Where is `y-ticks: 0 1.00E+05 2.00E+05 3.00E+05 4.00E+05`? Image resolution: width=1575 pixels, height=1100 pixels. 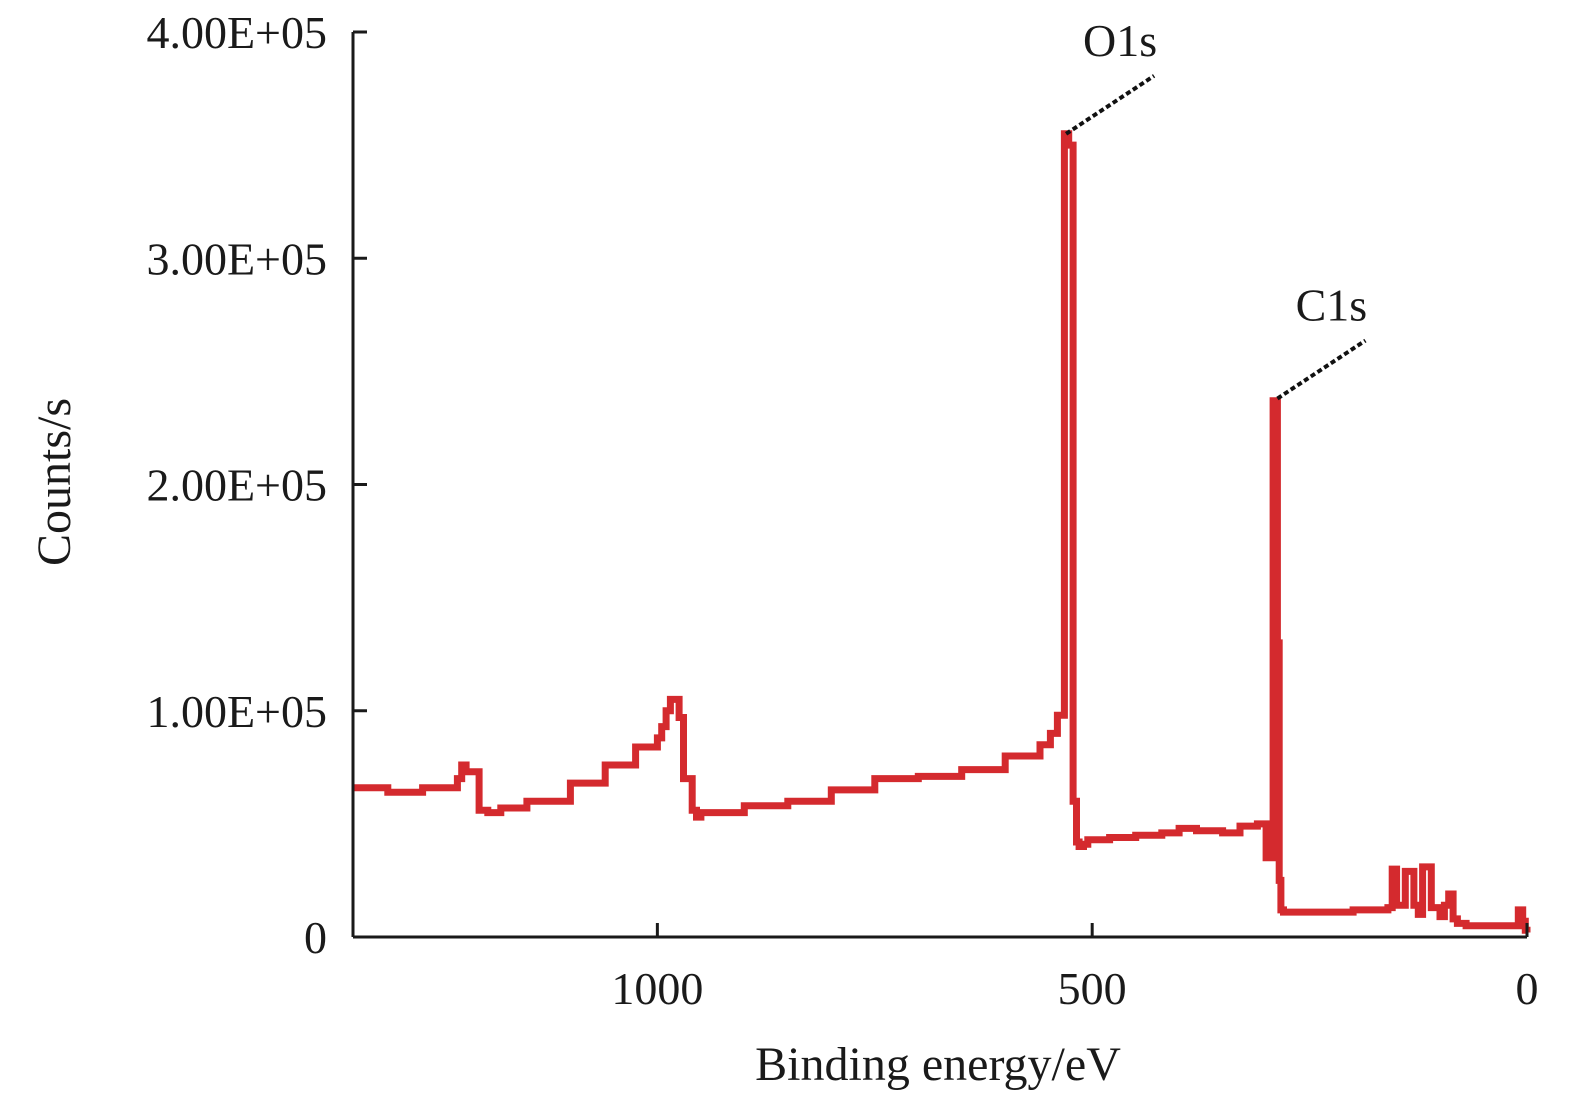
y-ticks: 0 1.00E+05 2.00E+05 3.00E+05 4.00E+05 is located at coordinates (256, 485).